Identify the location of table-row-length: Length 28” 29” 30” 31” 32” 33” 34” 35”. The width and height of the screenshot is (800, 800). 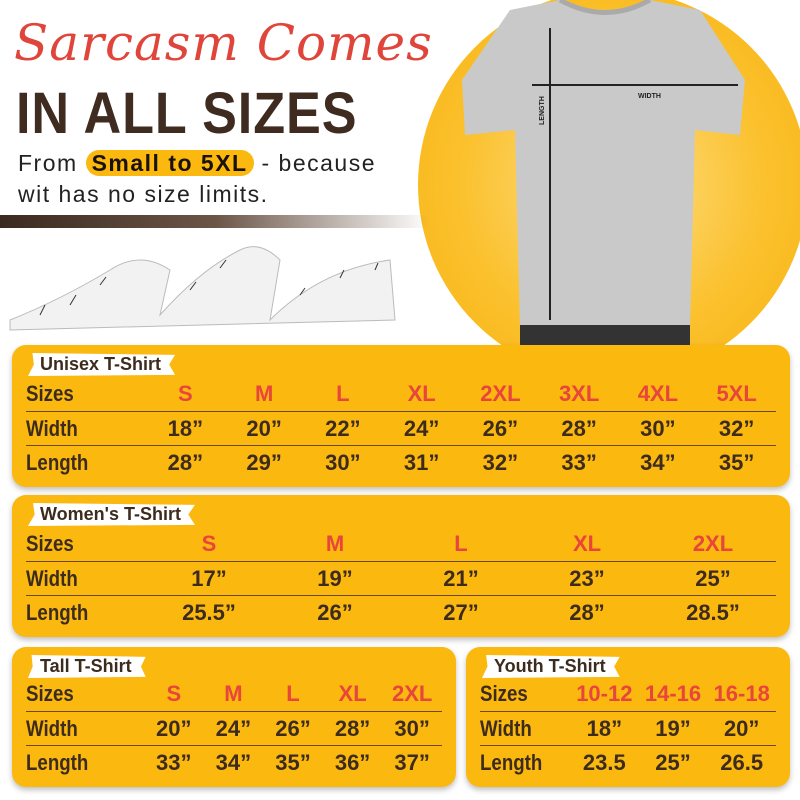
(401, 462).